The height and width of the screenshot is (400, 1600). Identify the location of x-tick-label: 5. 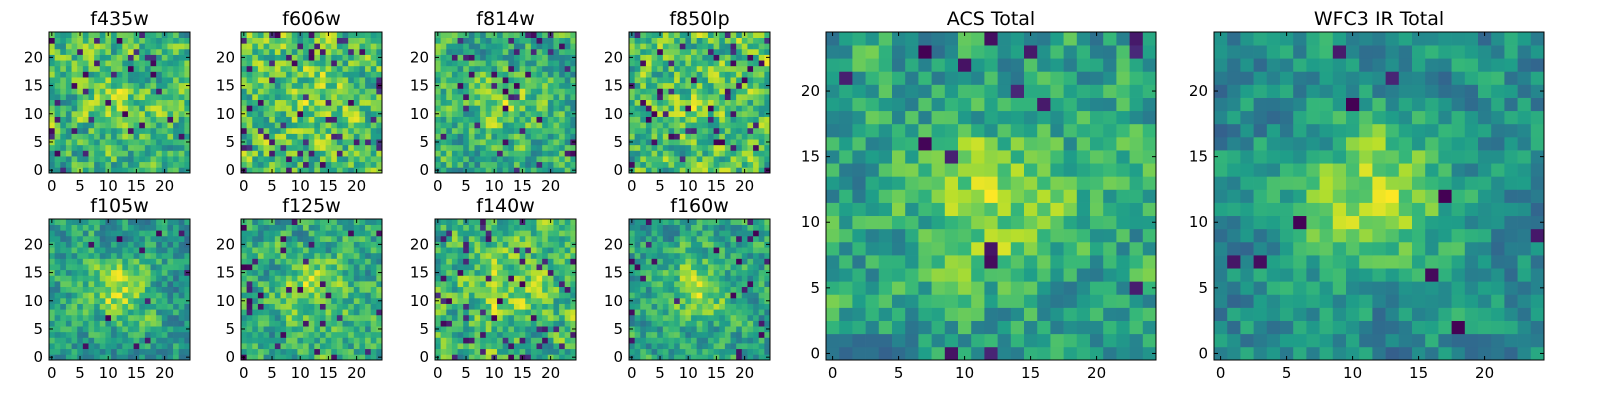
(80, 373).